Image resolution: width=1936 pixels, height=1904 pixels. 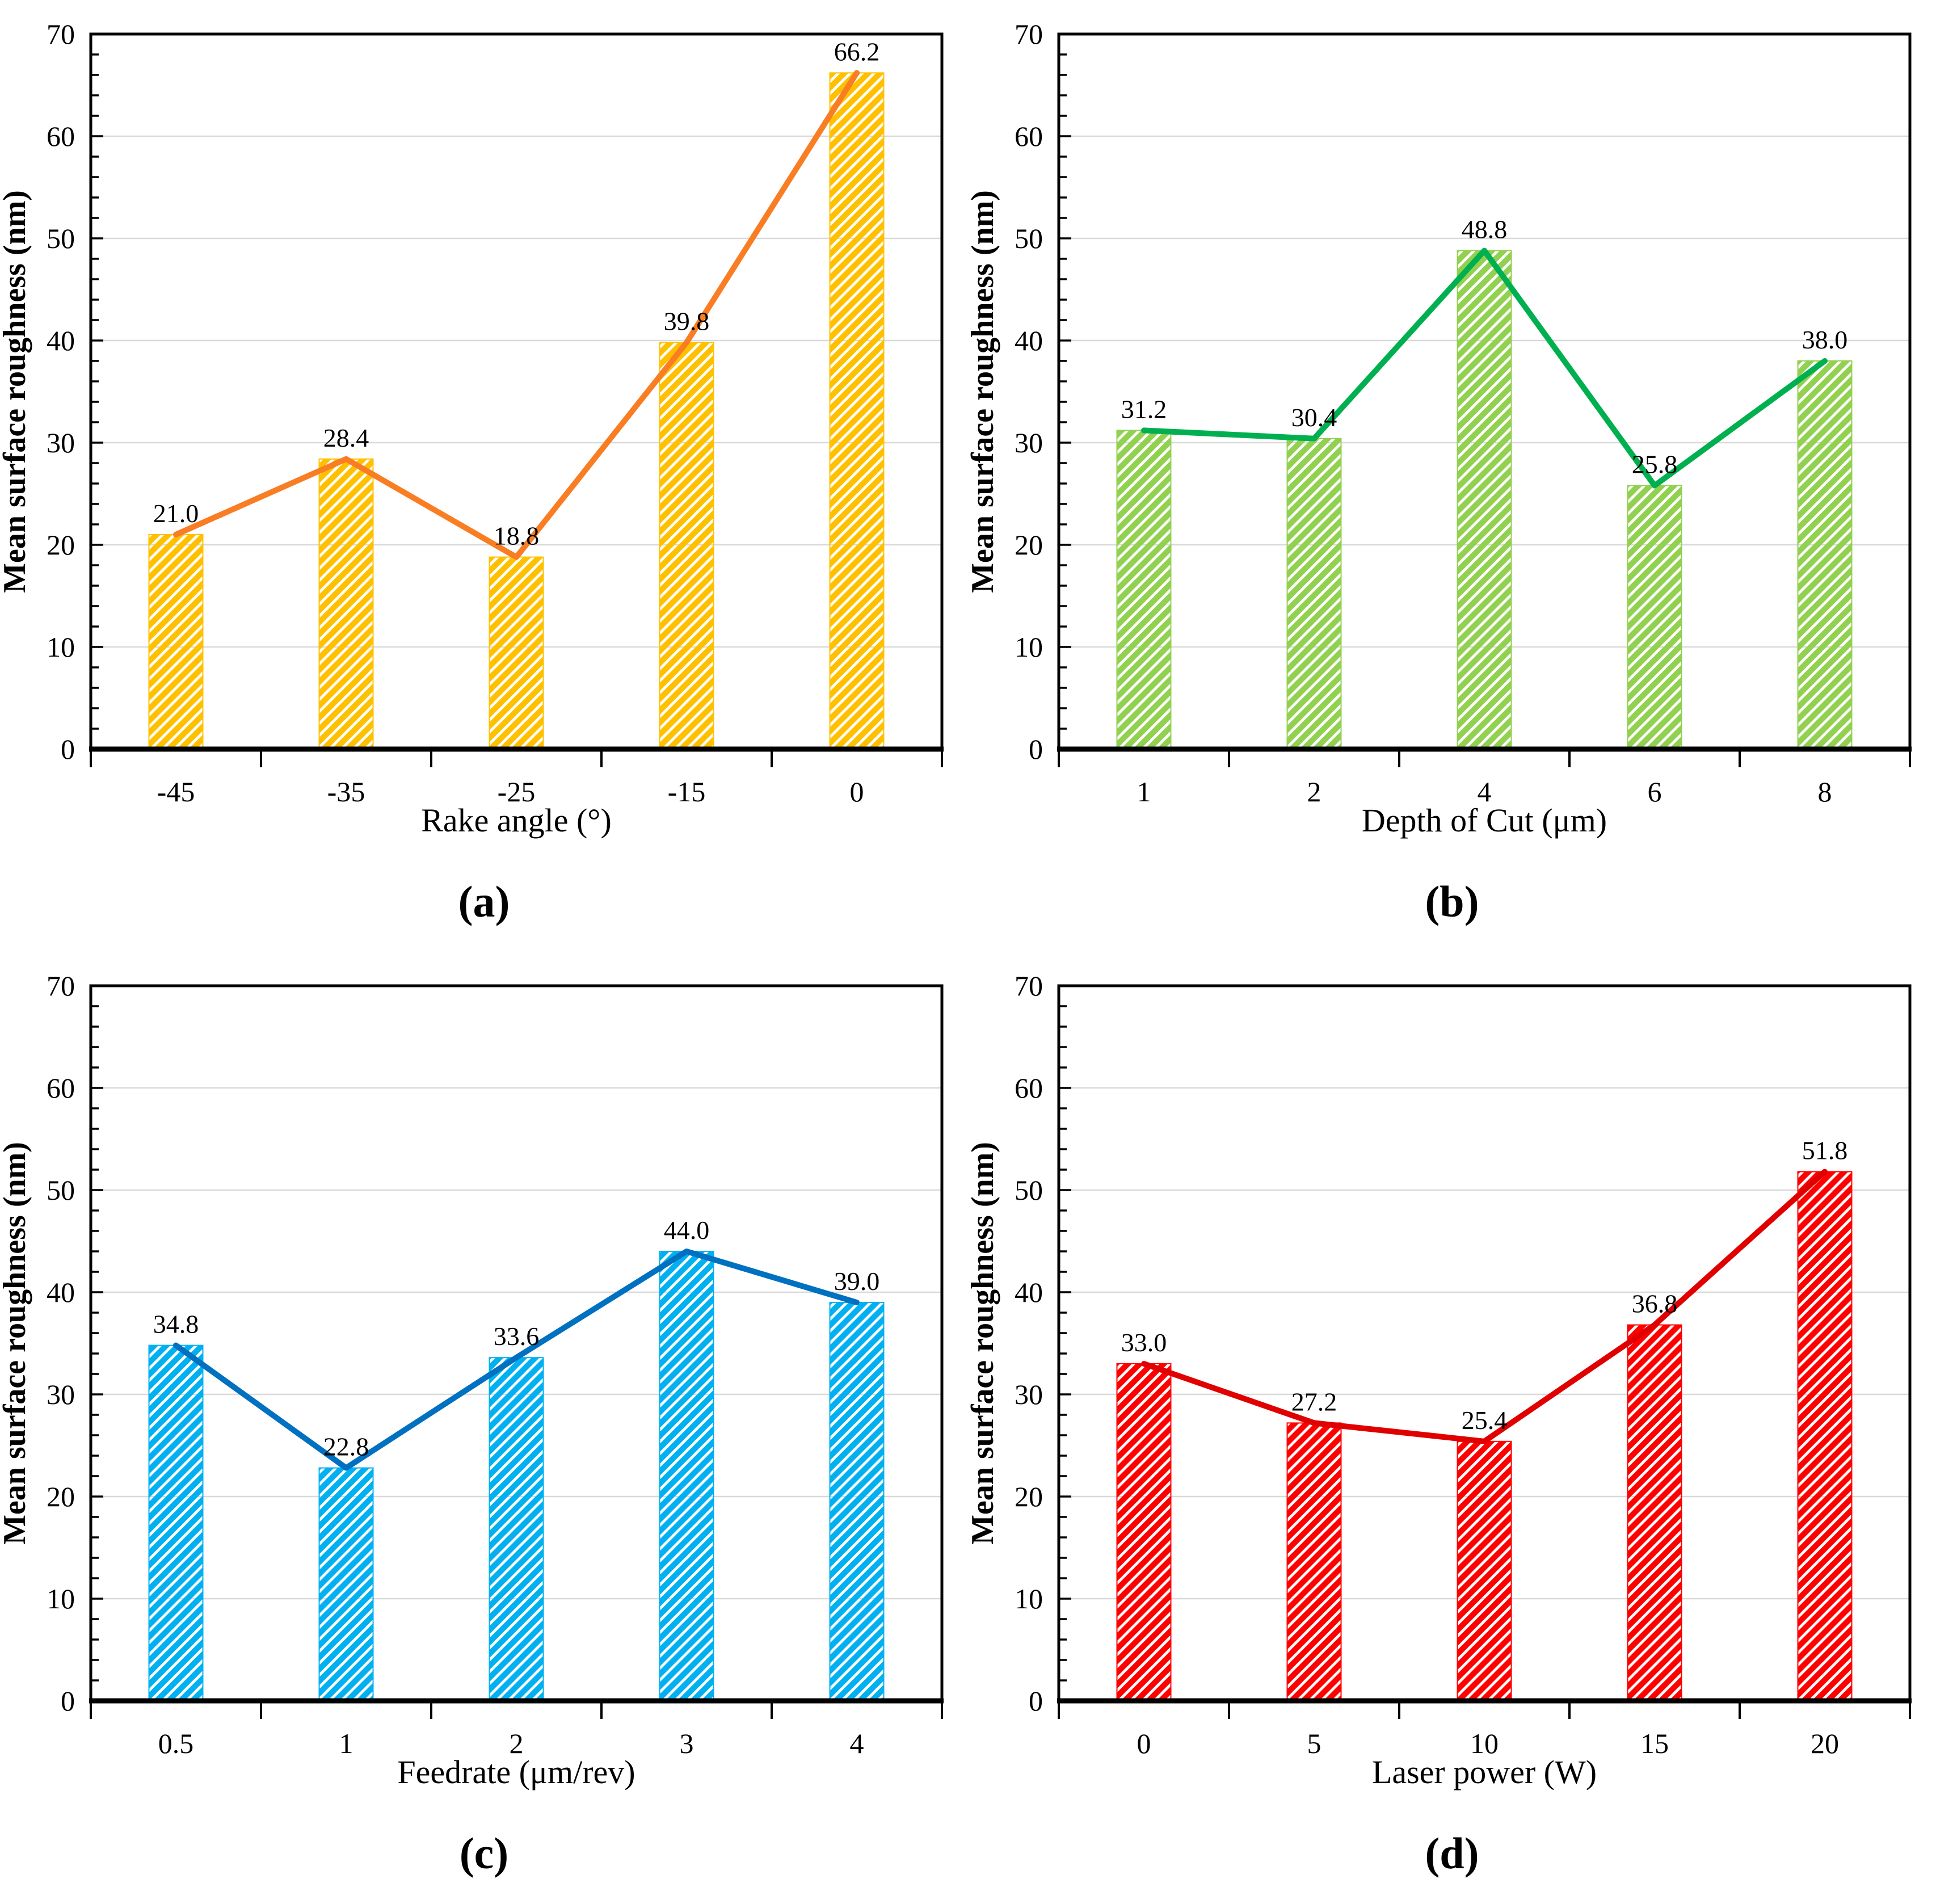 I want to click on data-labels: 31.2 30.4 48.8 25.8 38.0, so click(x=1485, y=347).